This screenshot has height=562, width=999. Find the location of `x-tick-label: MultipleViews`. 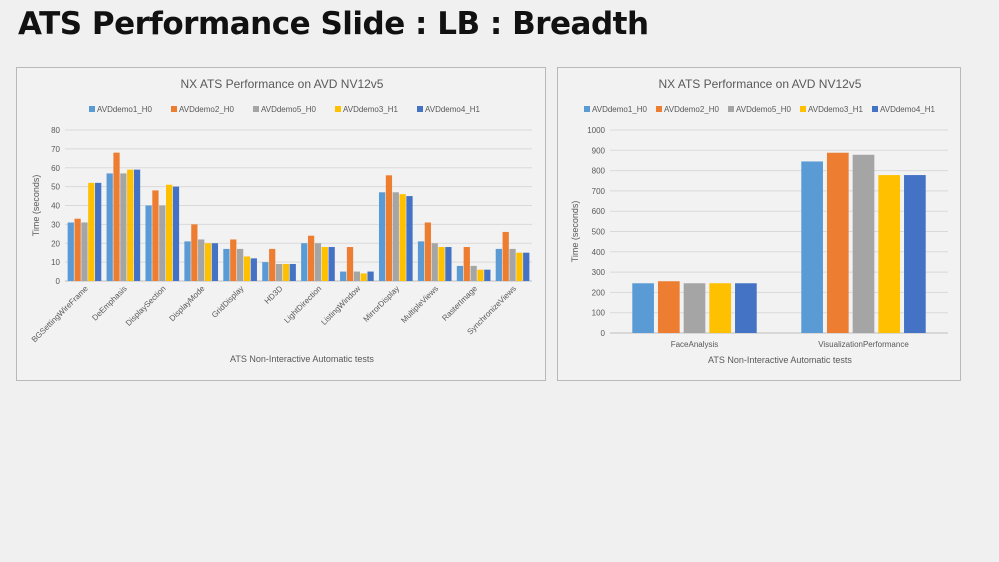

x-tick-label: MultipleViews is located at coordinates (419, 304).